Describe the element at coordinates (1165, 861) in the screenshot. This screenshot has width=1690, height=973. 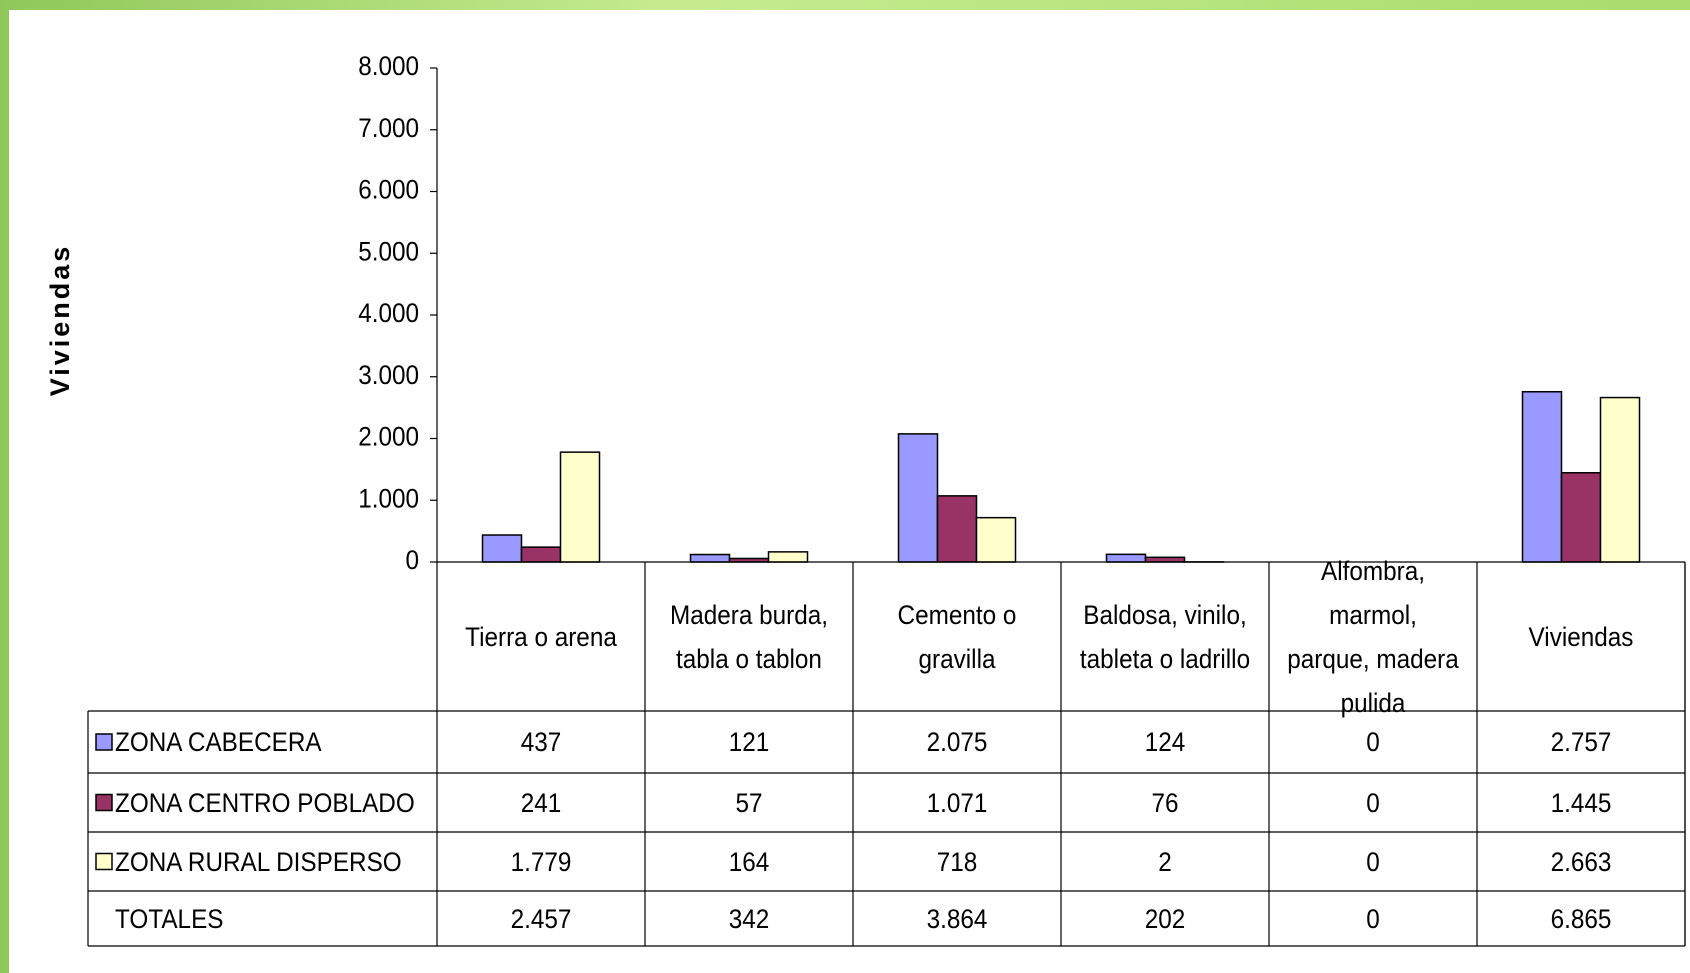
I see `table-value: 2` at that location.